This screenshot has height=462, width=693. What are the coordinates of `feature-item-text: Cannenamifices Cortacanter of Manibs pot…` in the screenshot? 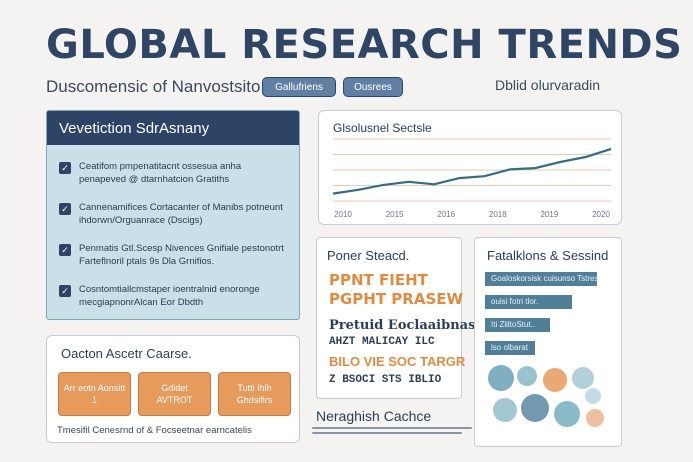 It's located at (181, 214).